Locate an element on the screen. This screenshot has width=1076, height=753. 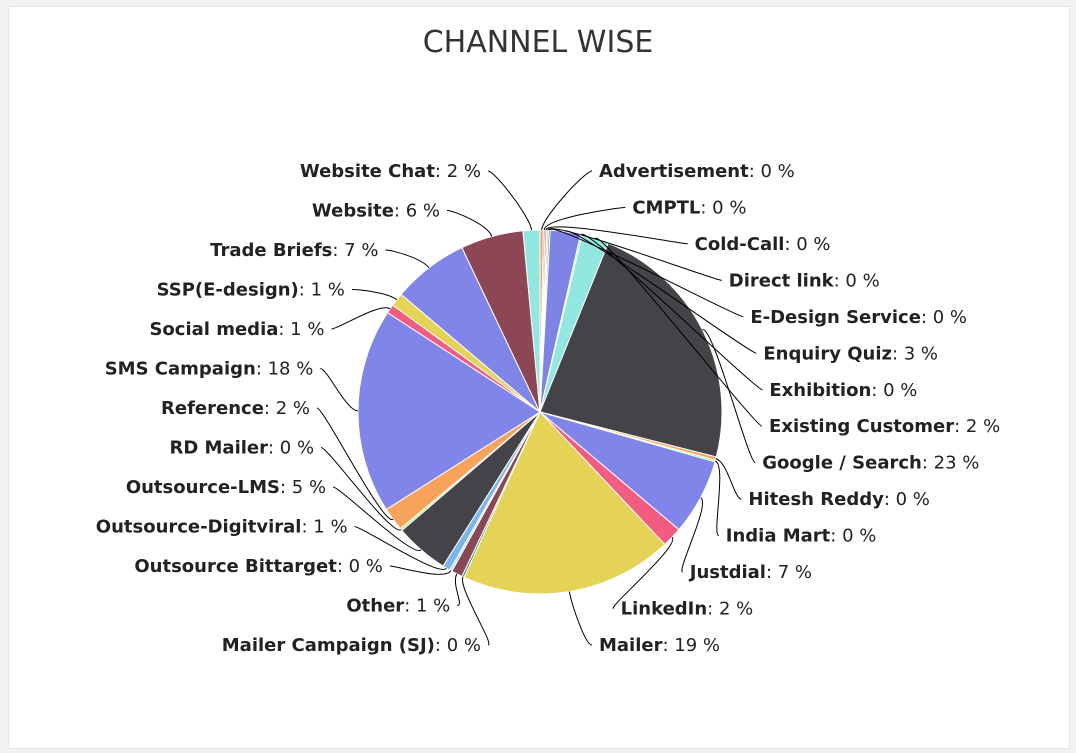
connector-other is located at coordinates (457, 589).